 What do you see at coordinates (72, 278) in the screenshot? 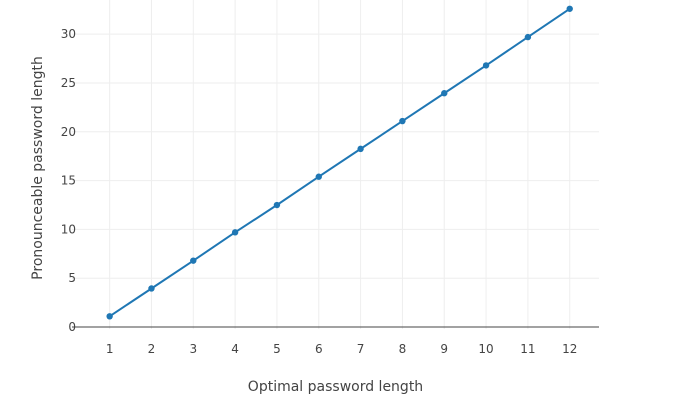
I see `y-tick-label: 5` at bounding box center [72, 278].